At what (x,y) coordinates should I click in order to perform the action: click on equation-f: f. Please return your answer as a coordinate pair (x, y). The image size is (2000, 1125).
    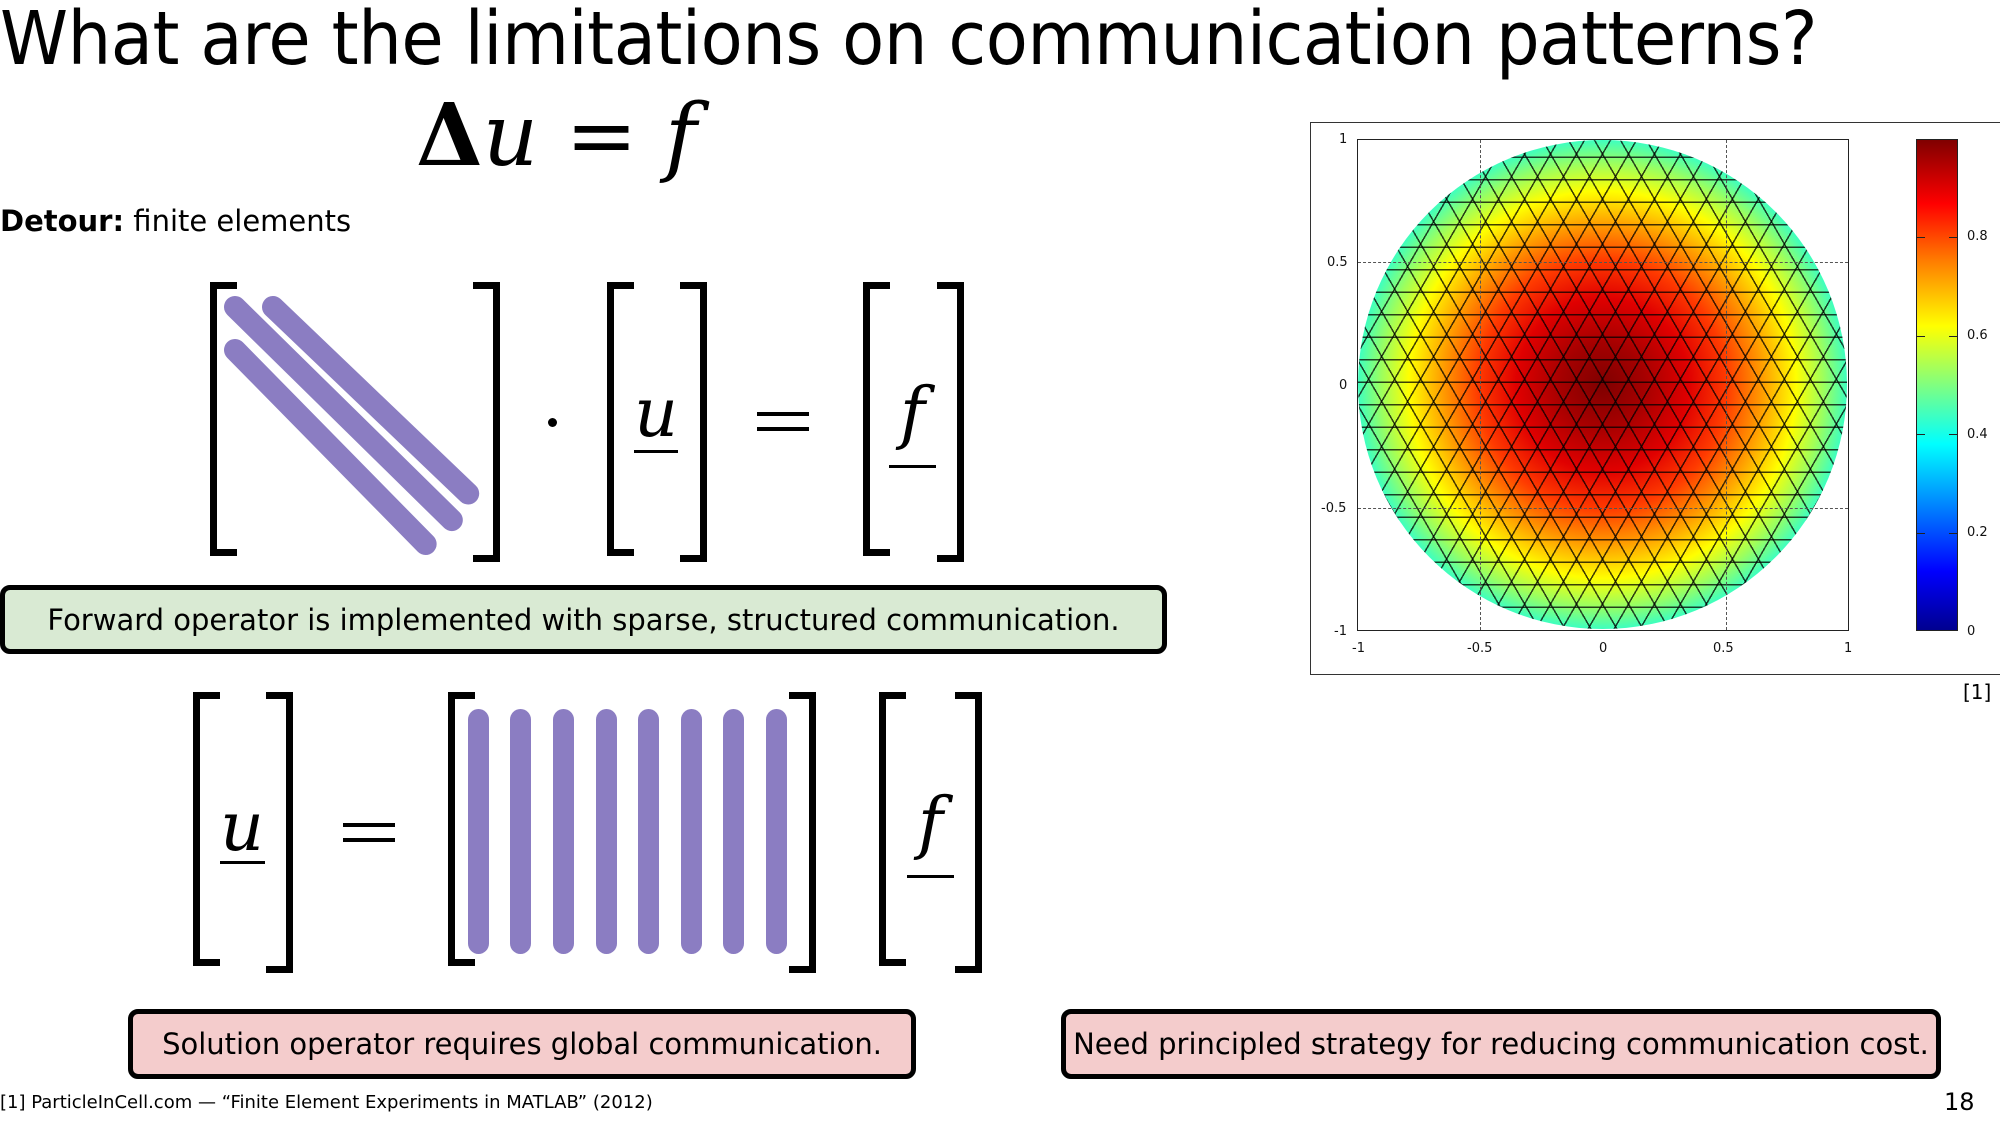
    Looking at the image, I should click on (680, 136).